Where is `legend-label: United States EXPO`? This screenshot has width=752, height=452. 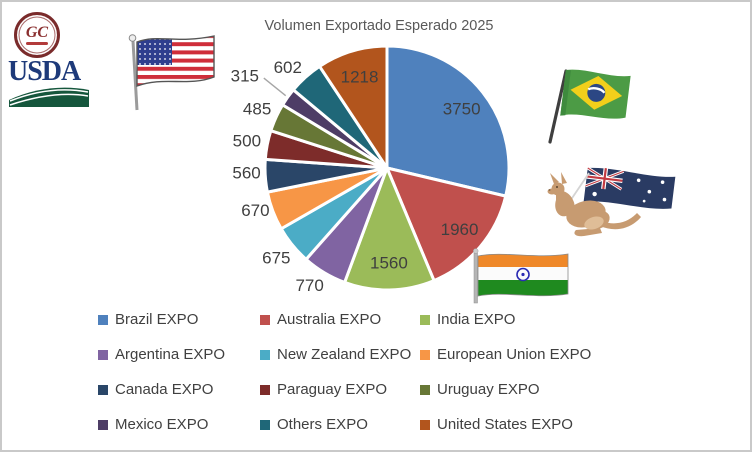 legend-label: United States EXPO is located at coordinates (505, 424).